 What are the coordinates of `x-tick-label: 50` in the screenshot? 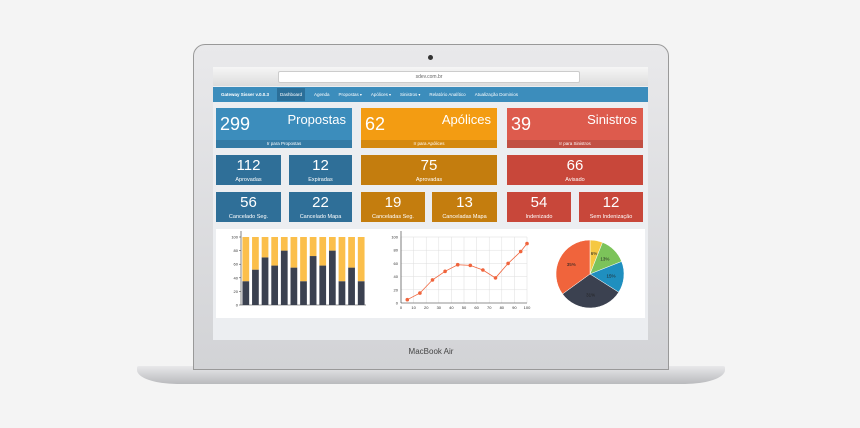 It's located at (464, 307).